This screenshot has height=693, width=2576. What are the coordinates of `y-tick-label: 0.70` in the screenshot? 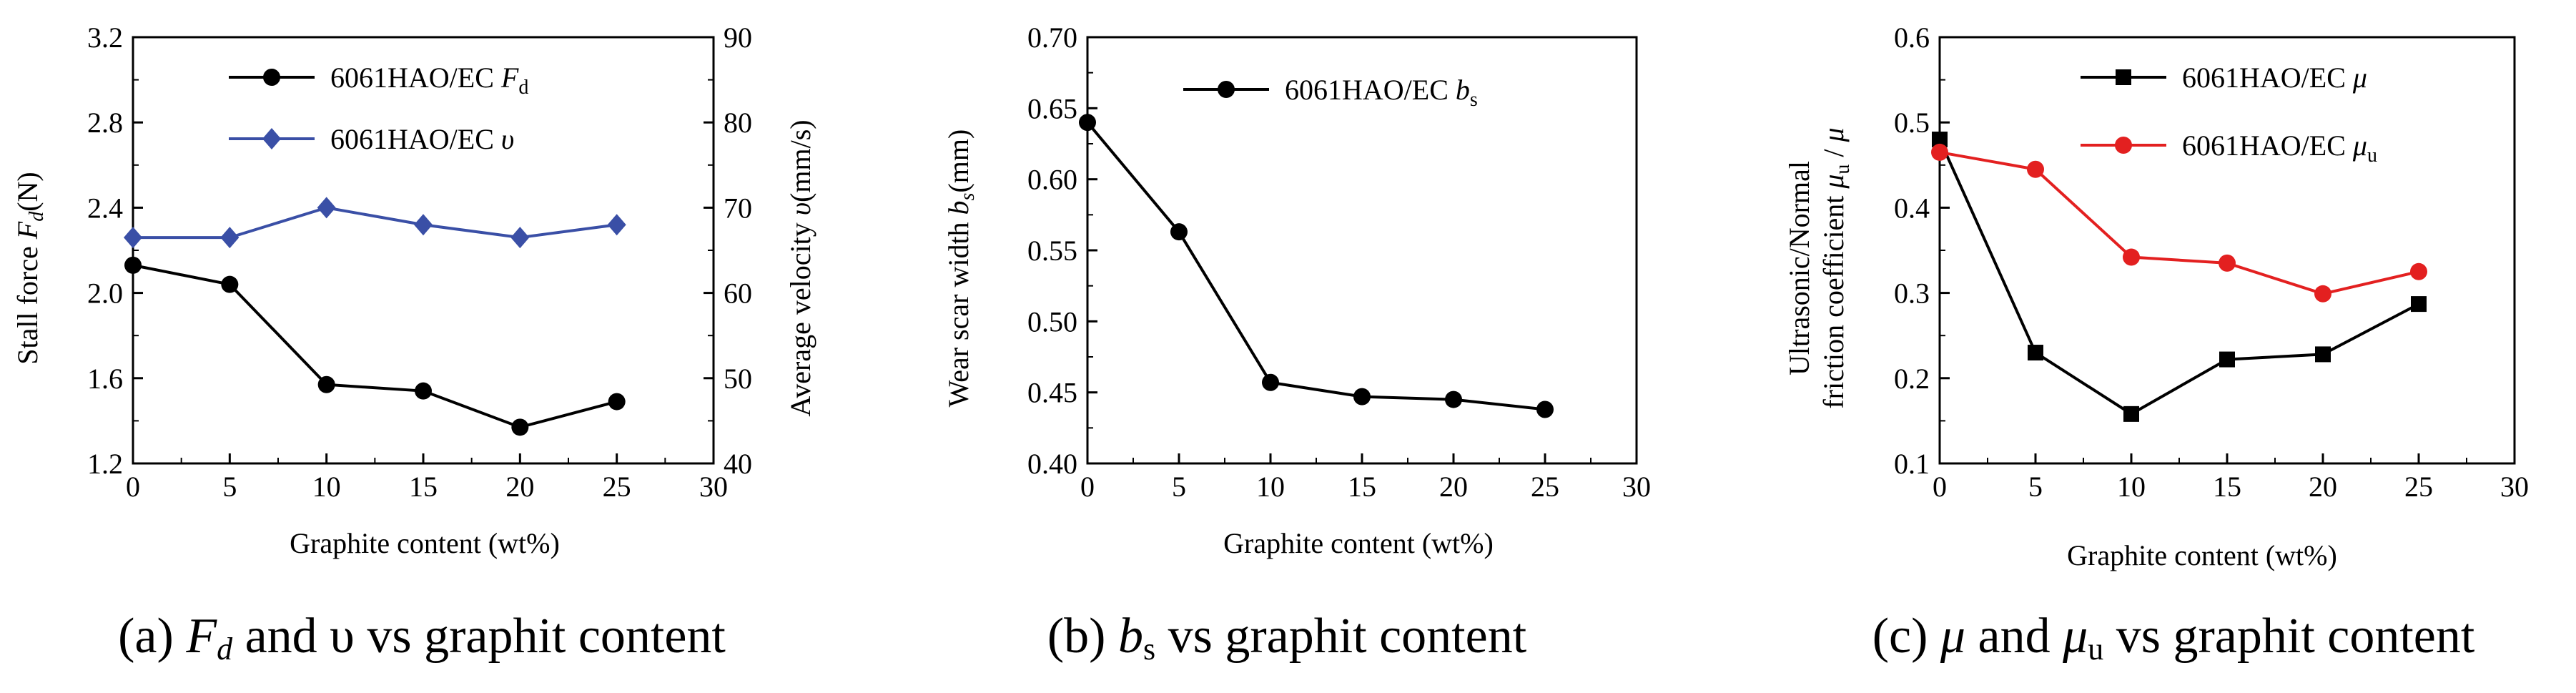 It's located at (1052, 37).